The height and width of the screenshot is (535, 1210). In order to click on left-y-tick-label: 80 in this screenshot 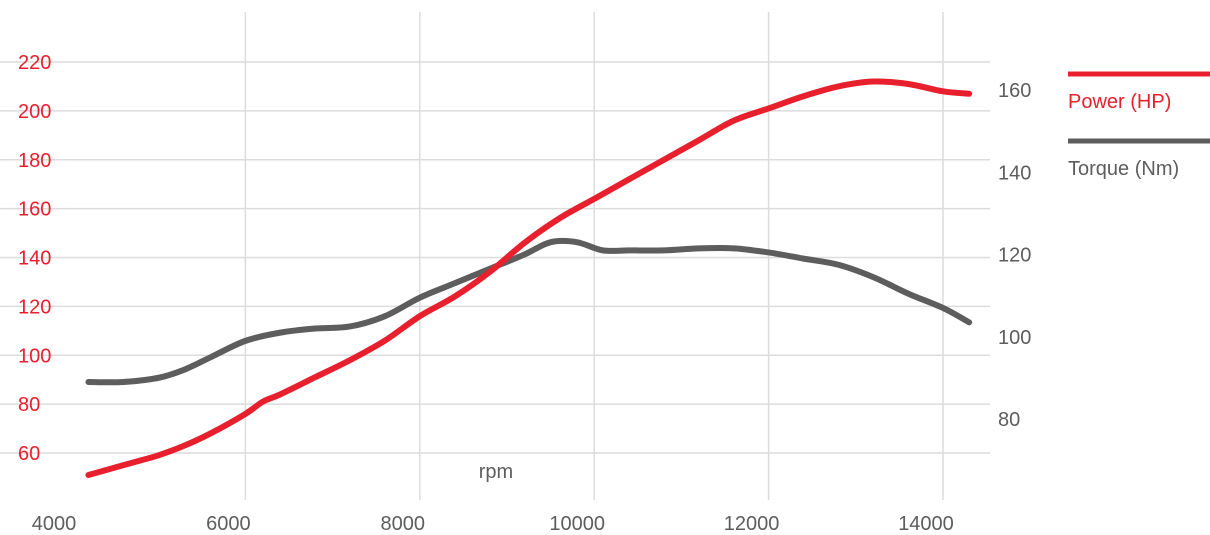, I will do `click(29, 405)`.